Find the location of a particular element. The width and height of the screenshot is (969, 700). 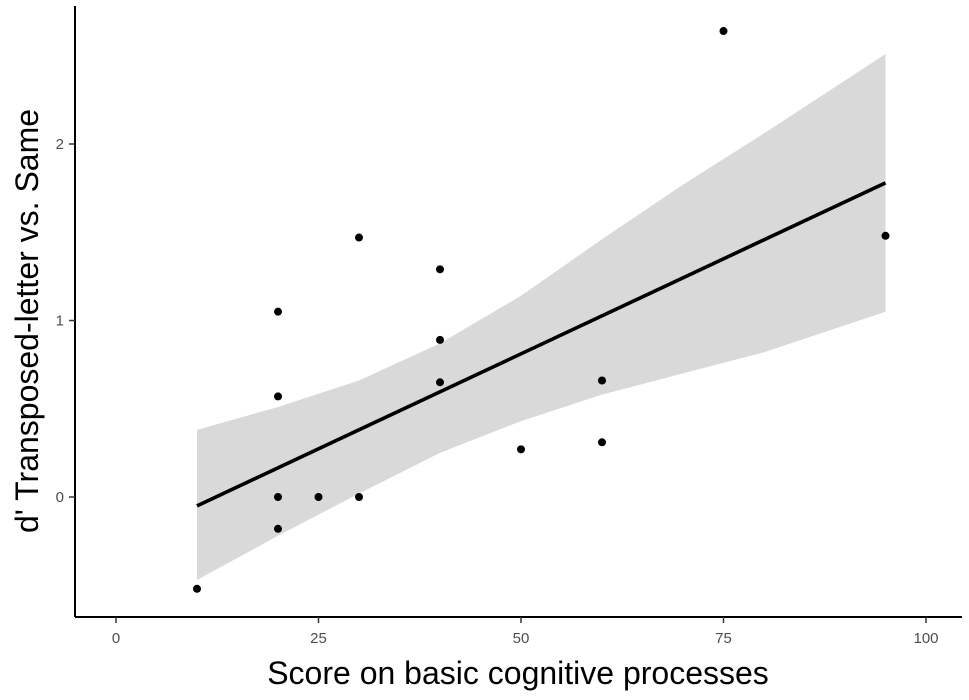

x-axis-ticks: 0 25 50 75 100 is located at coordinates (525, 632).